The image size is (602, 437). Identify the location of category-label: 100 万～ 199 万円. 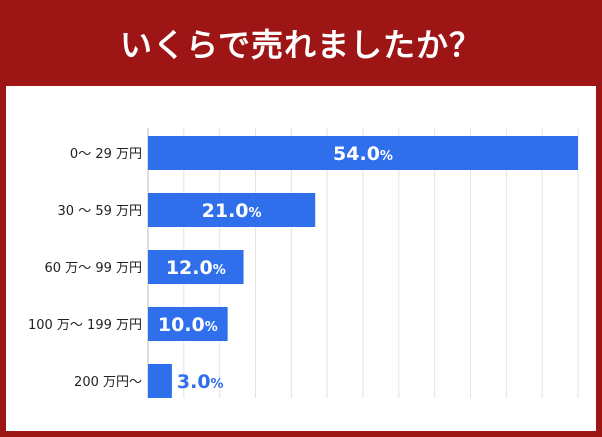
(85, 325).